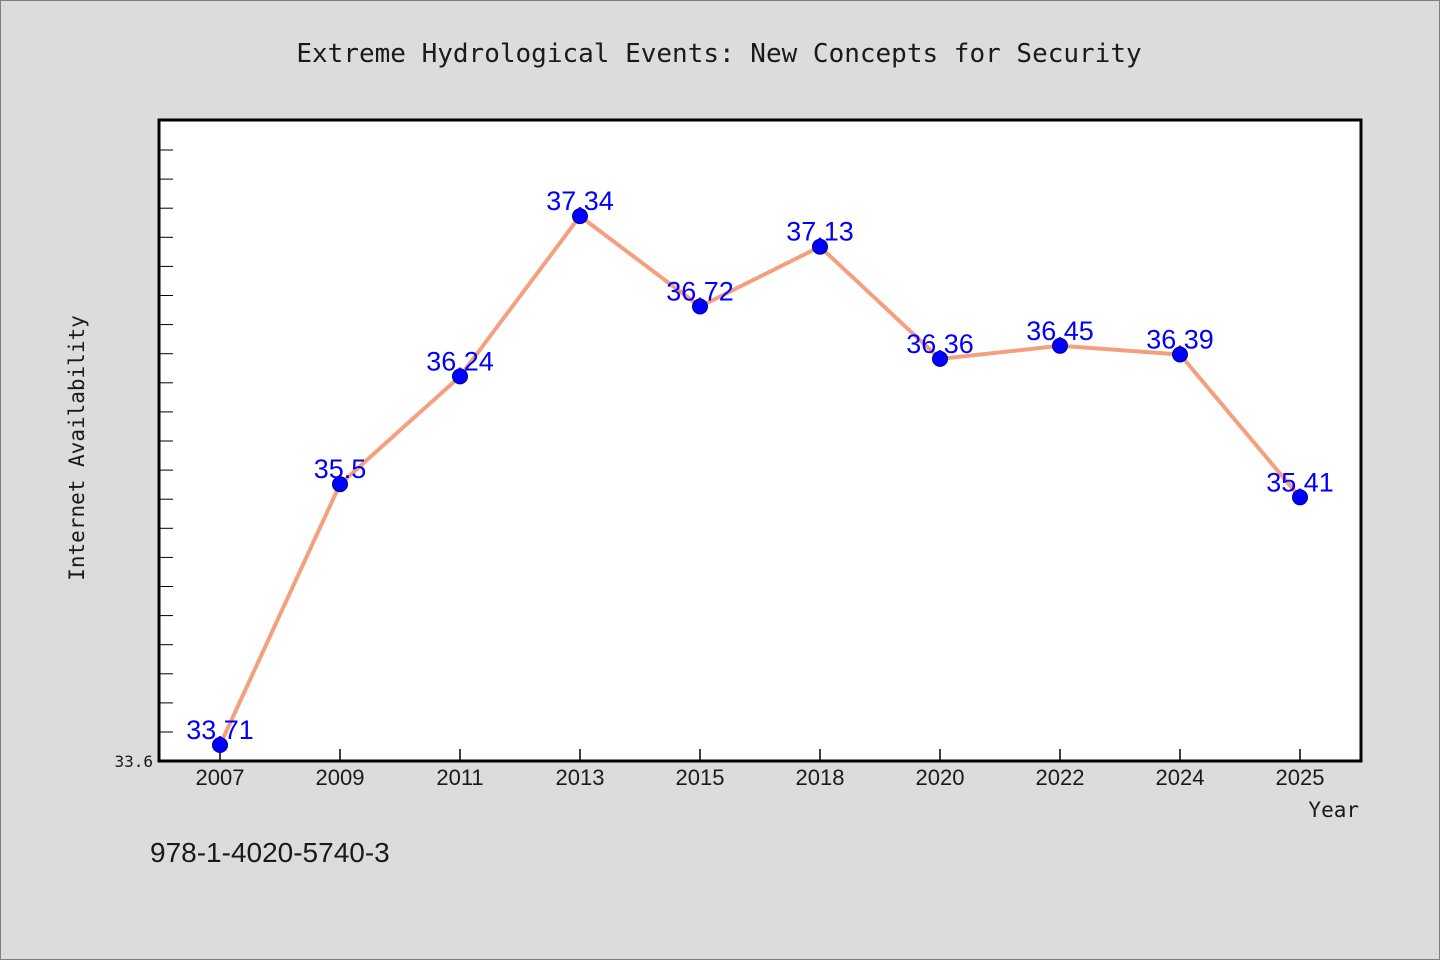 The height and width of the screenshot is (960, 1440). I want to click on y-axis-tick-labels: 33.6, so click(133, 761).